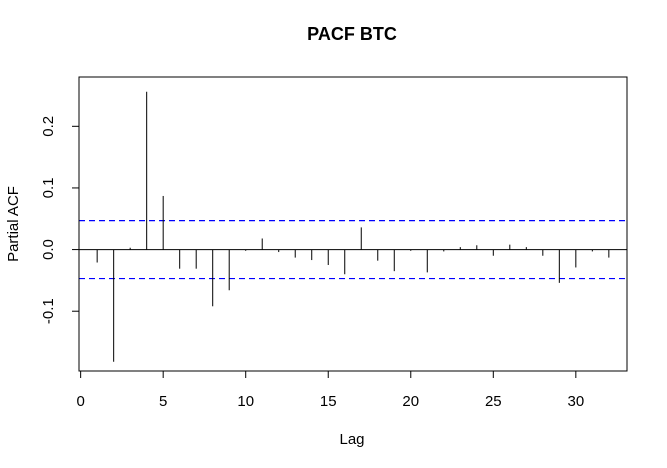 The height and width of the screenshot is (468, 667). Describe the element at coordinates (48, 311) in the screenshot. I see `y-tick-label-0: -0.1` at that location.